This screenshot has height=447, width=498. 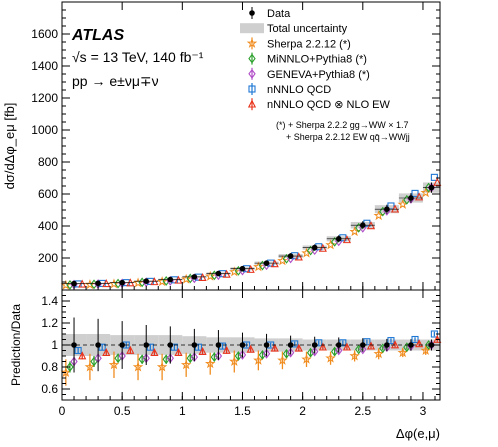 I want to click on x-axis-label: Δφ(e,μ), so click(x=418, y=433).